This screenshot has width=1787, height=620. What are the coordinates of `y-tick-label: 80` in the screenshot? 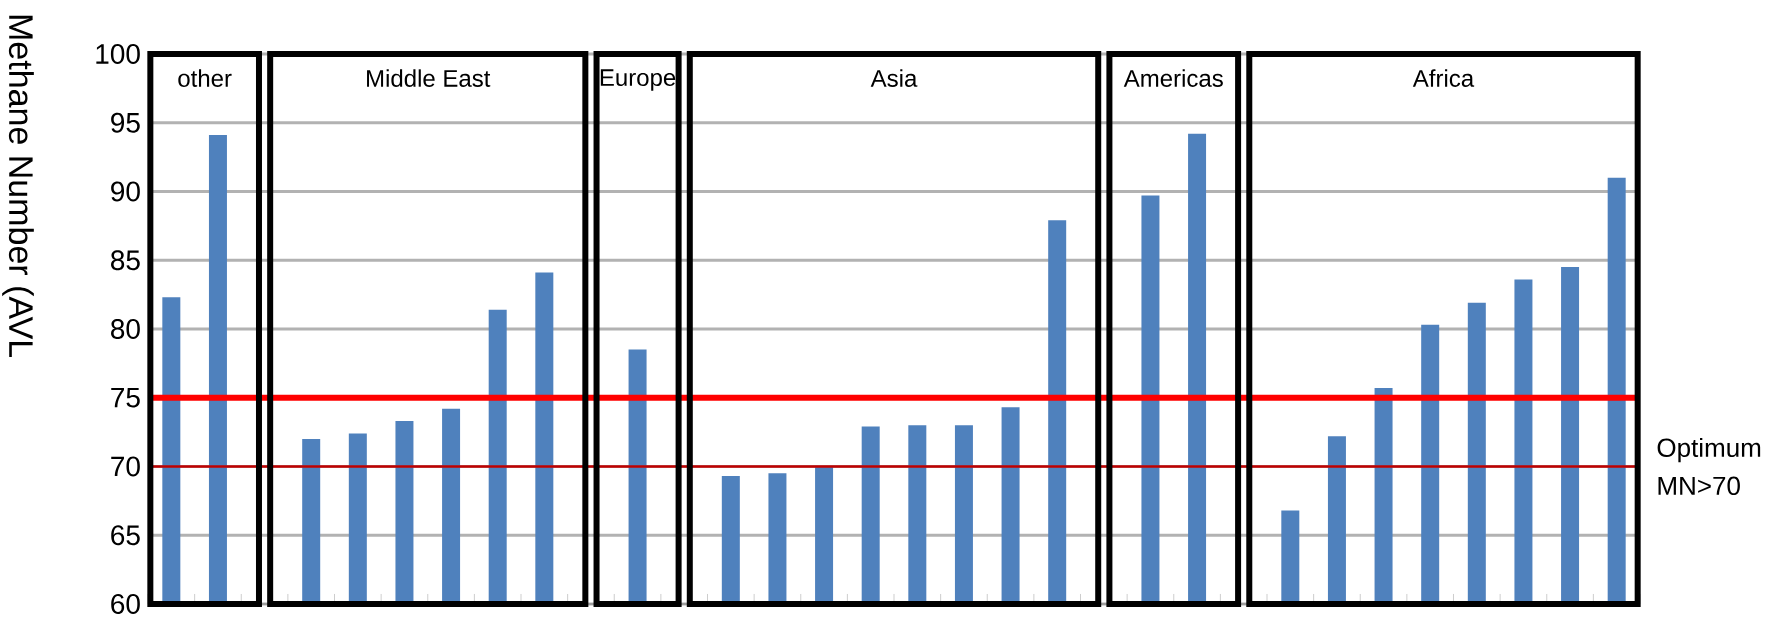 It's located at (125, 329).